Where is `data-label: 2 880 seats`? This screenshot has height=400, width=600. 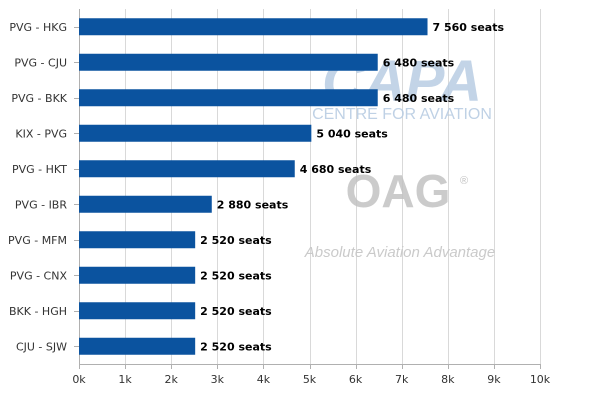 data-label: 2 880 seats is located at coordinates (253, 204).